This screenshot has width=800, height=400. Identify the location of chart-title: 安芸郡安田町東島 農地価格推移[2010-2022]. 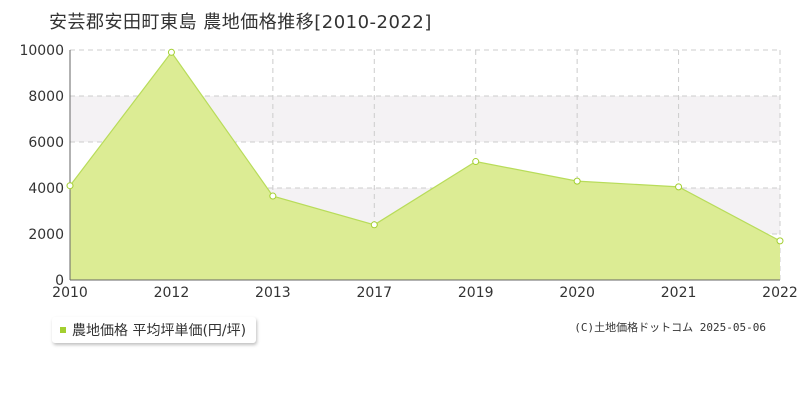
(240, 22).